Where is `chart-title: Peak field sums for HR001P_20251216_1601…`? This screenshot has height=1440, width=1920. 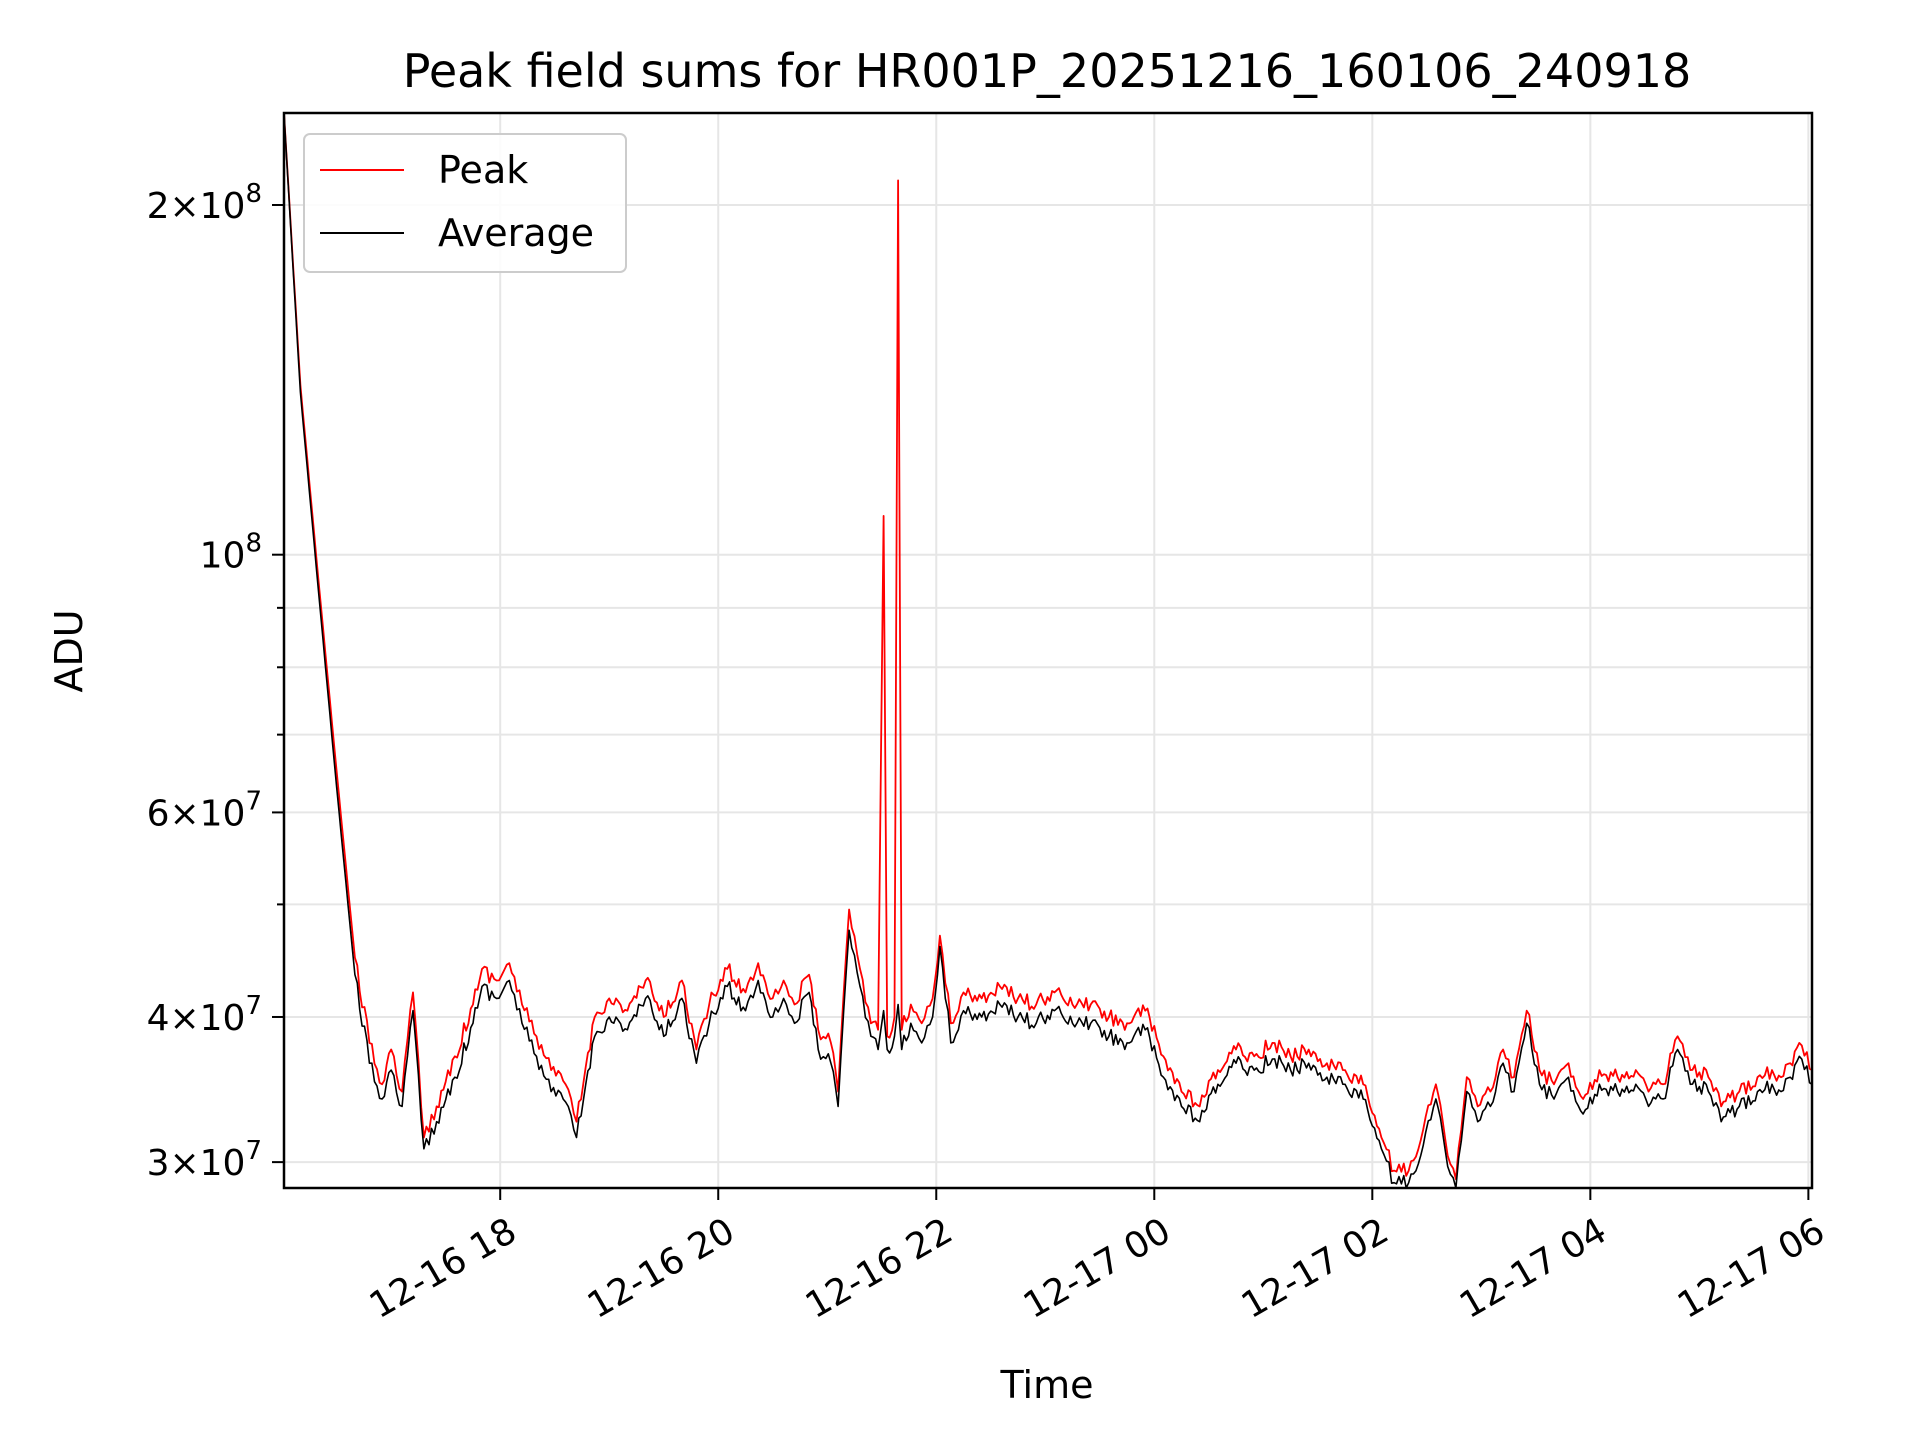
chart-title: Peak field sums for HR001P_20251216_1601… is located at coordinates (1047, 71).